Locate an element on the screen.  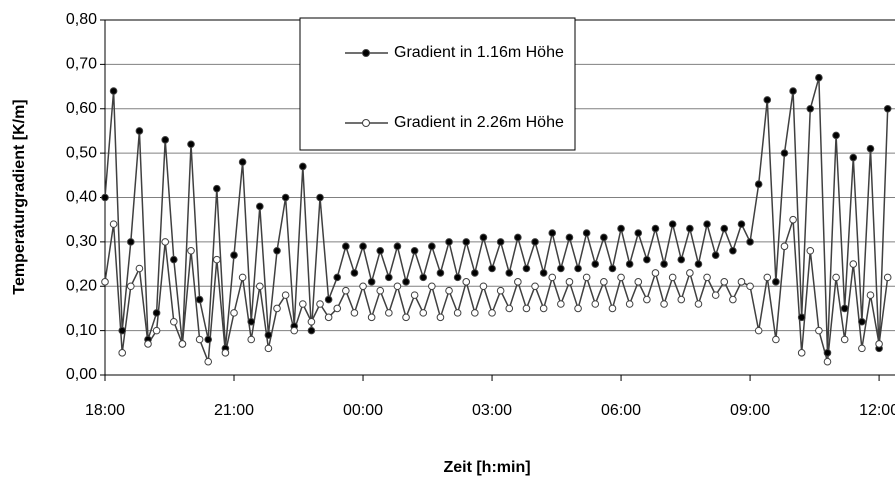
x-axis-title: Zeit [h:min] is located at coordinates (486, 467).